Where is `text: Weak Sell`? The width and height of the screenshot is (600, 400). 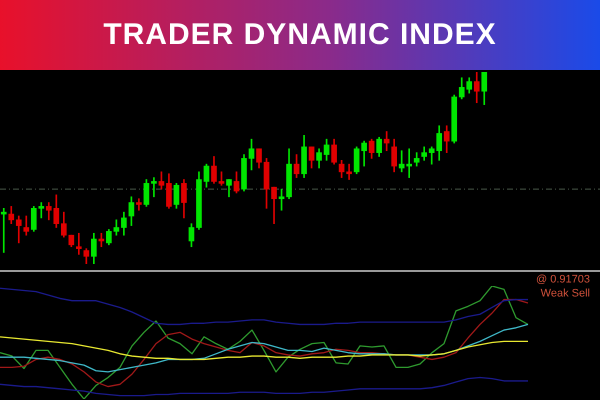
text: Weak Sell is located at coordinates (565, 294).